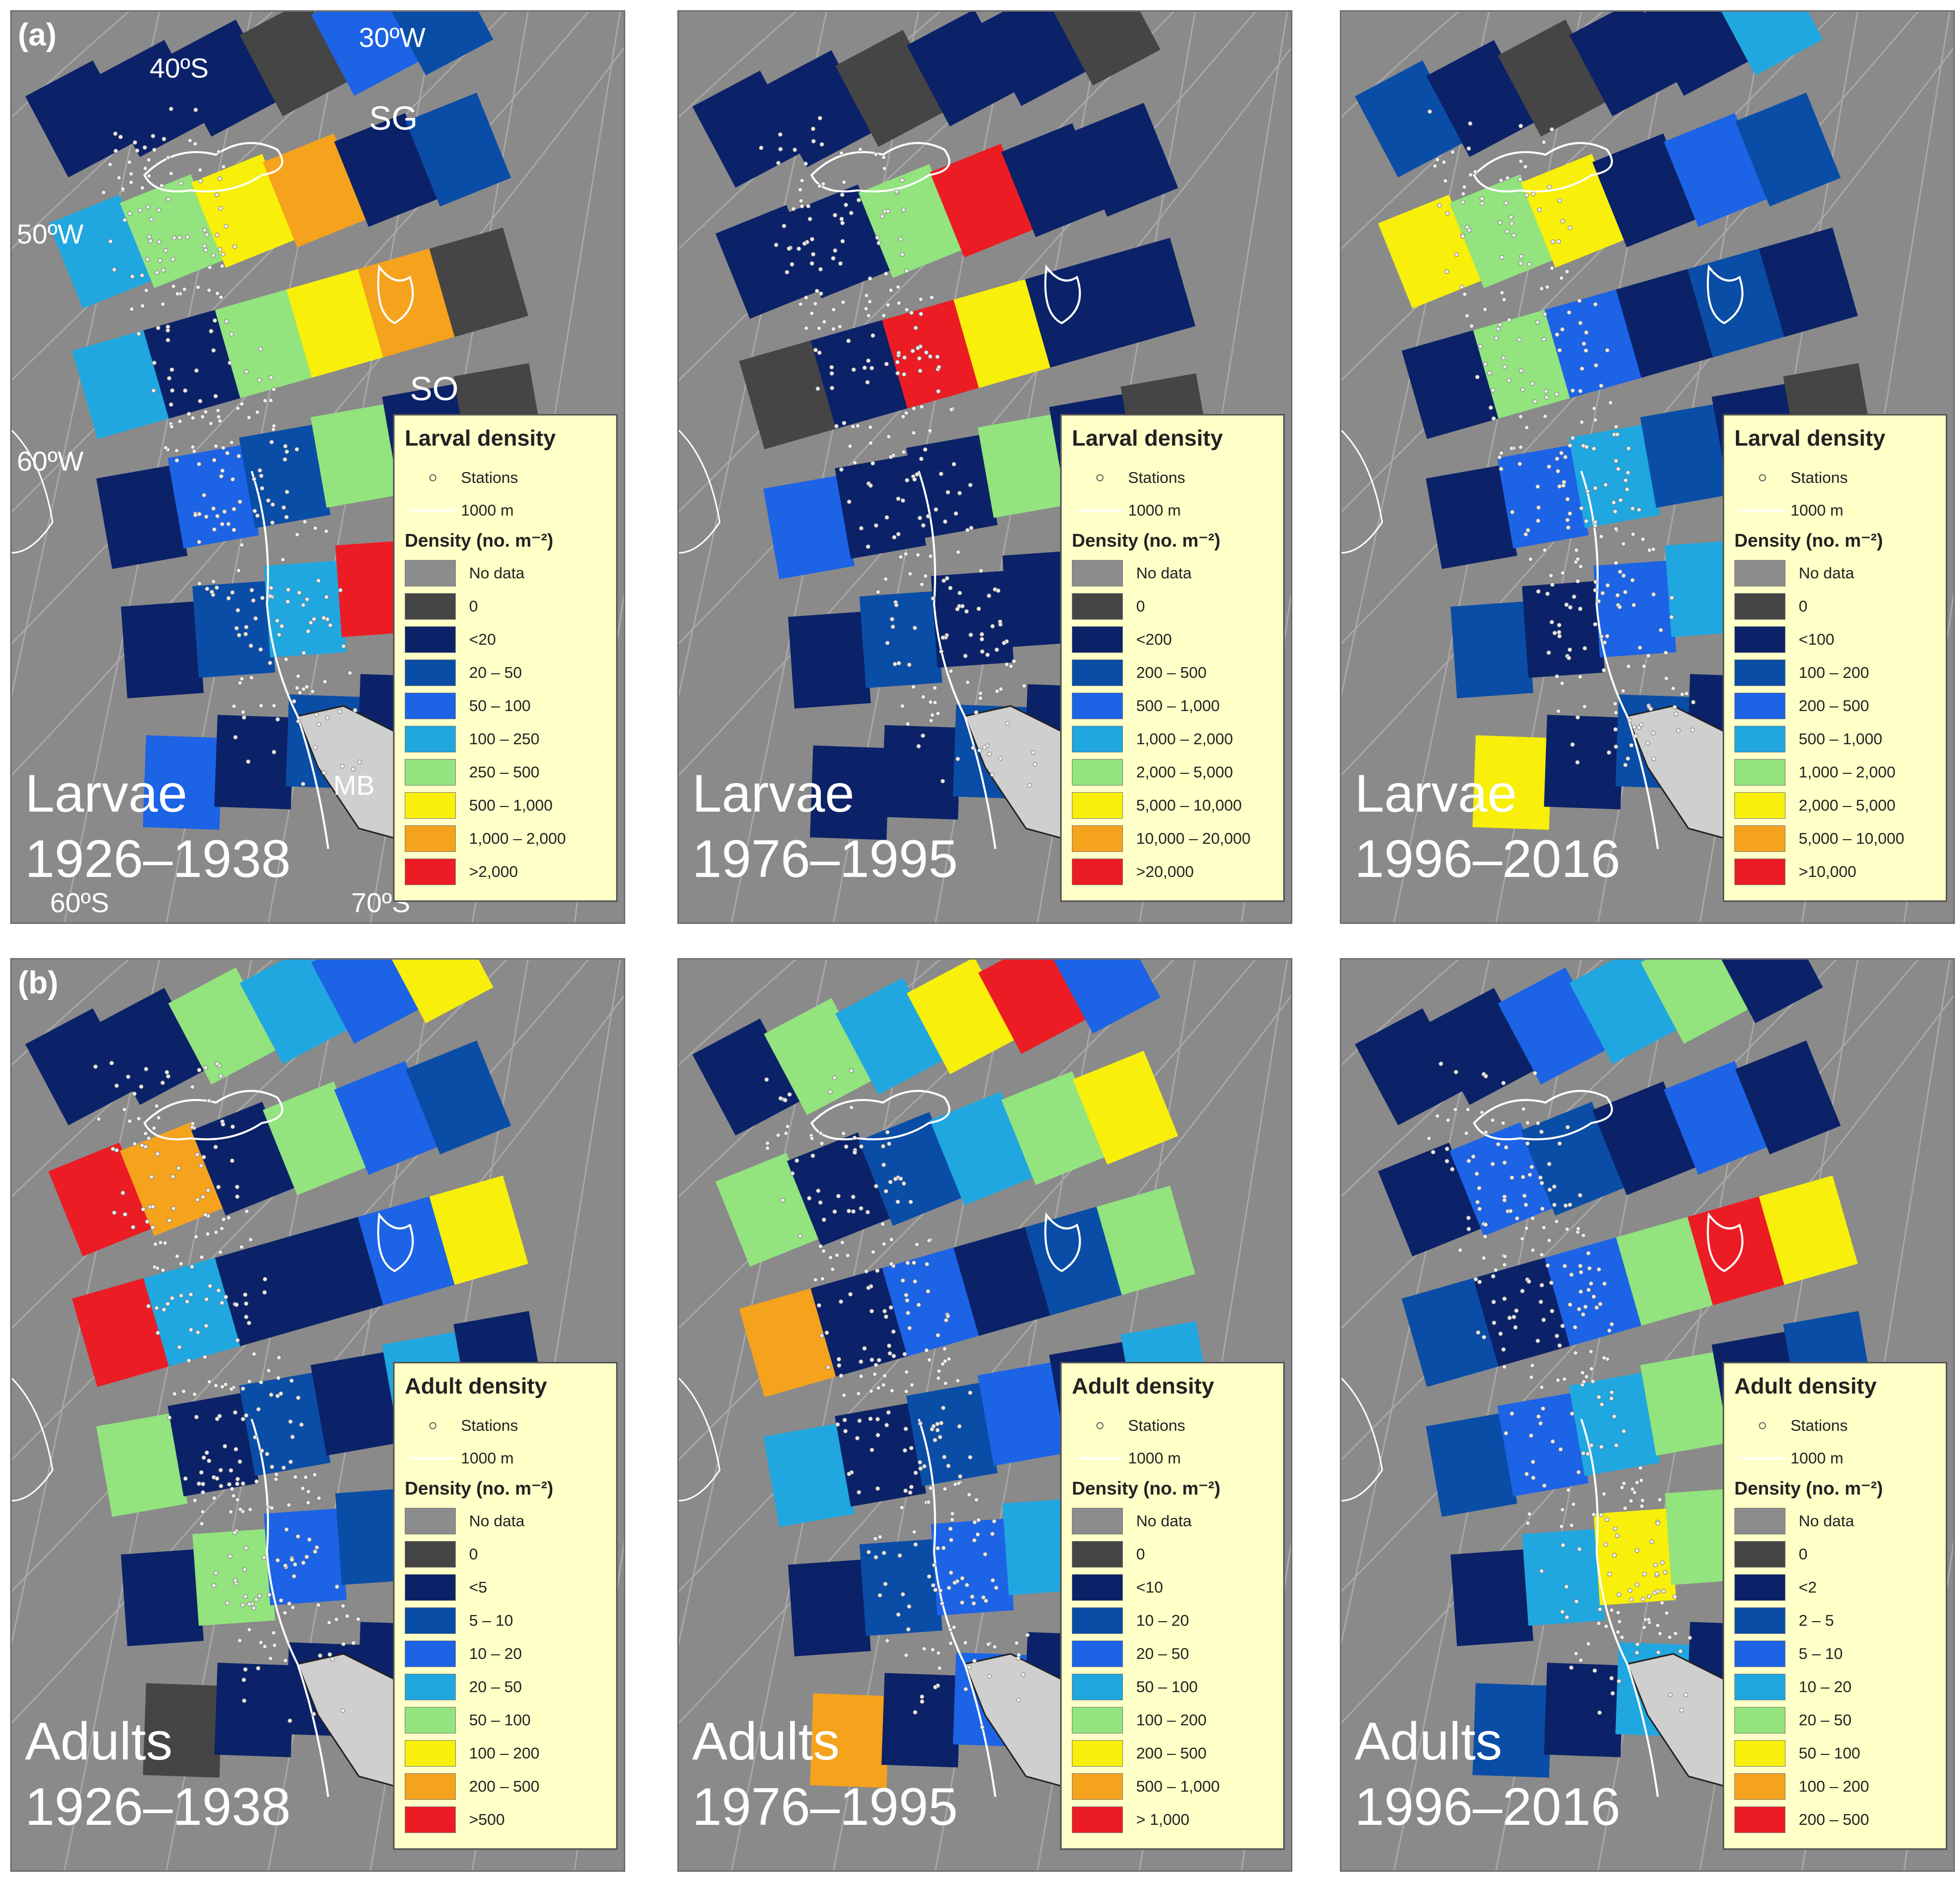 The height and width of the screenshot is (1882, 1960). Describe the element at coordinates (1163, 1819) in the screenshot. I see `legend-class-label: > 1,000` at that location.